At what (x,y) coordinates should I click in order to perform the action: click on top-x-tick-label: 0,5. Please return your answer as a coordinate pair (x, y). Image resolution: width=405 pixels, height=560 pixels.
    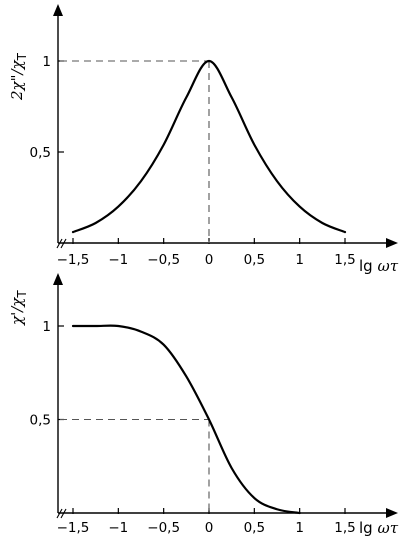
    Looking at the image, I should click on (254, 260).